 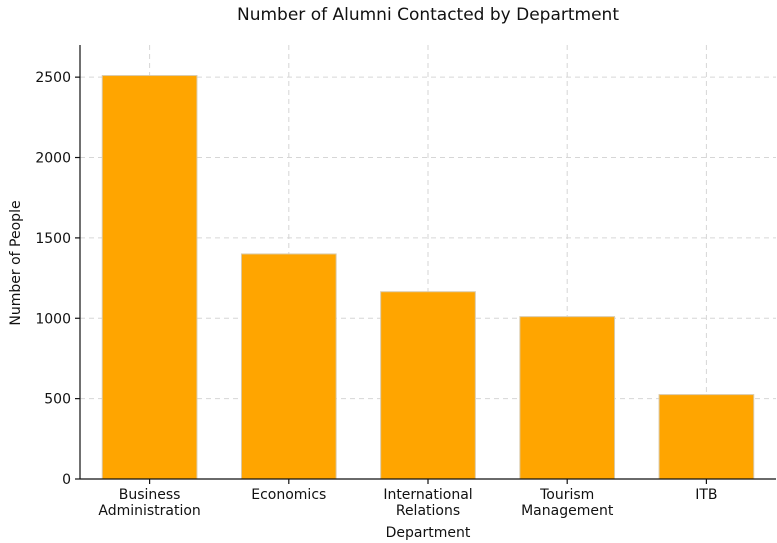 What do you see at coordinates (57, 400) in the screenshot?
I see `y-tick-label: 500` at bounding box center [57, 400].